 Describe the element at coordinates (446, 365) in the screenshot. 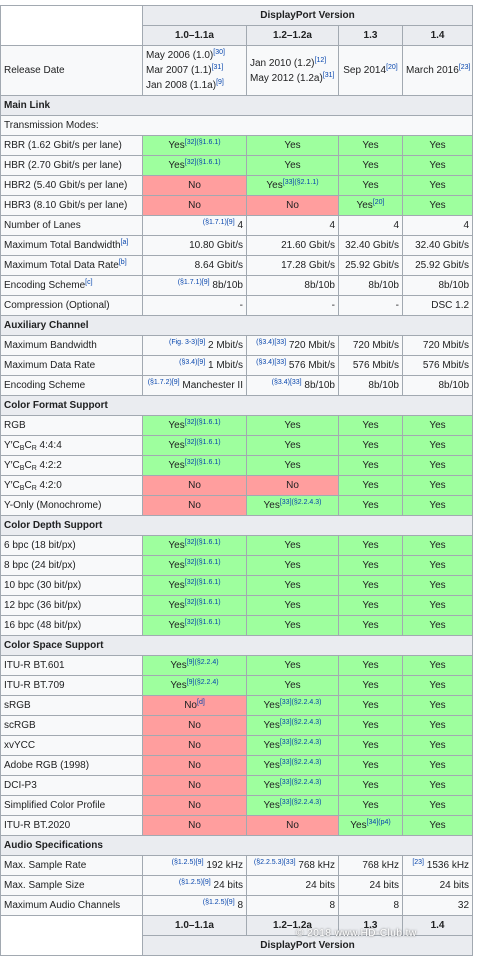

I see `cell-text: 576 Mbit/s` at that location.